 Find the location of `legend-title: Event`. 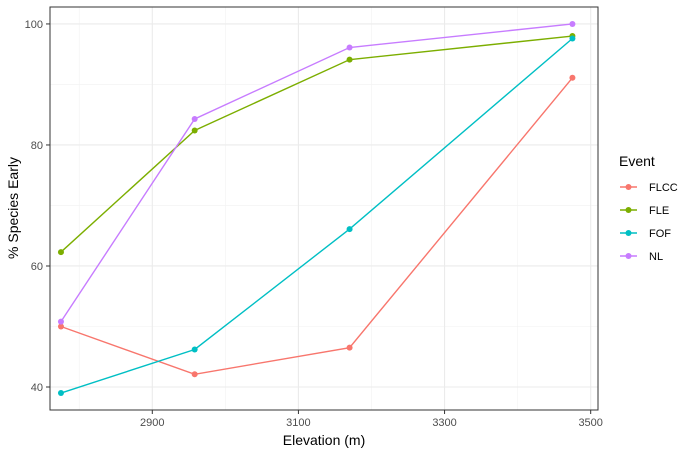

legend-title: Event is located at coordinates (637, 161).